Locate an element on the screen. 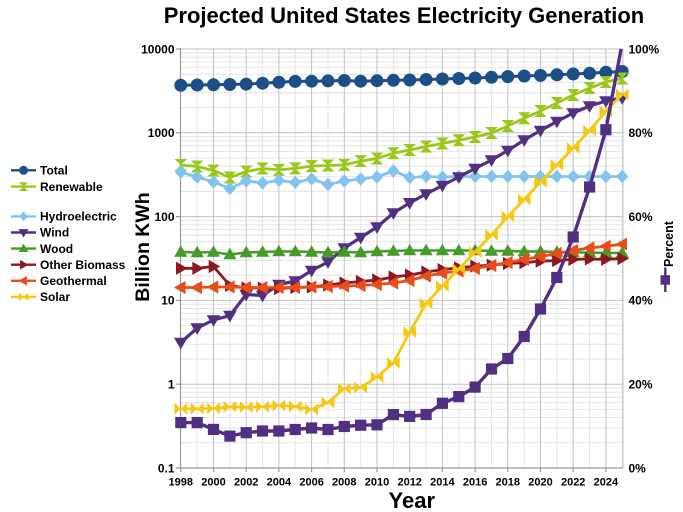 This screenshot has height=512, width=683. svg-text: Billion KWh is located at coordinates (143, 246).